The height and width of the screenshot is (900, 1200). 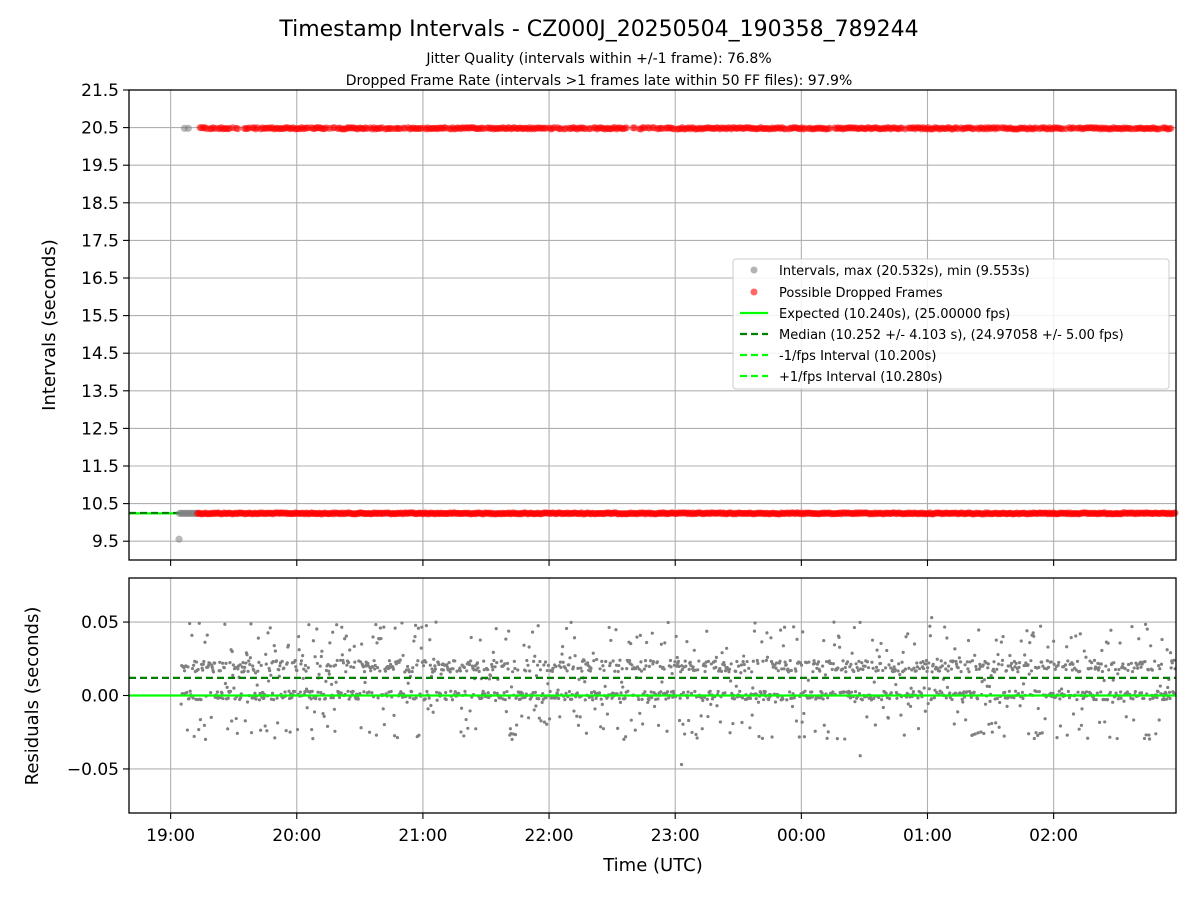 I want to click on top-y-tick-label: 9.5, so click(x=105, y=542).